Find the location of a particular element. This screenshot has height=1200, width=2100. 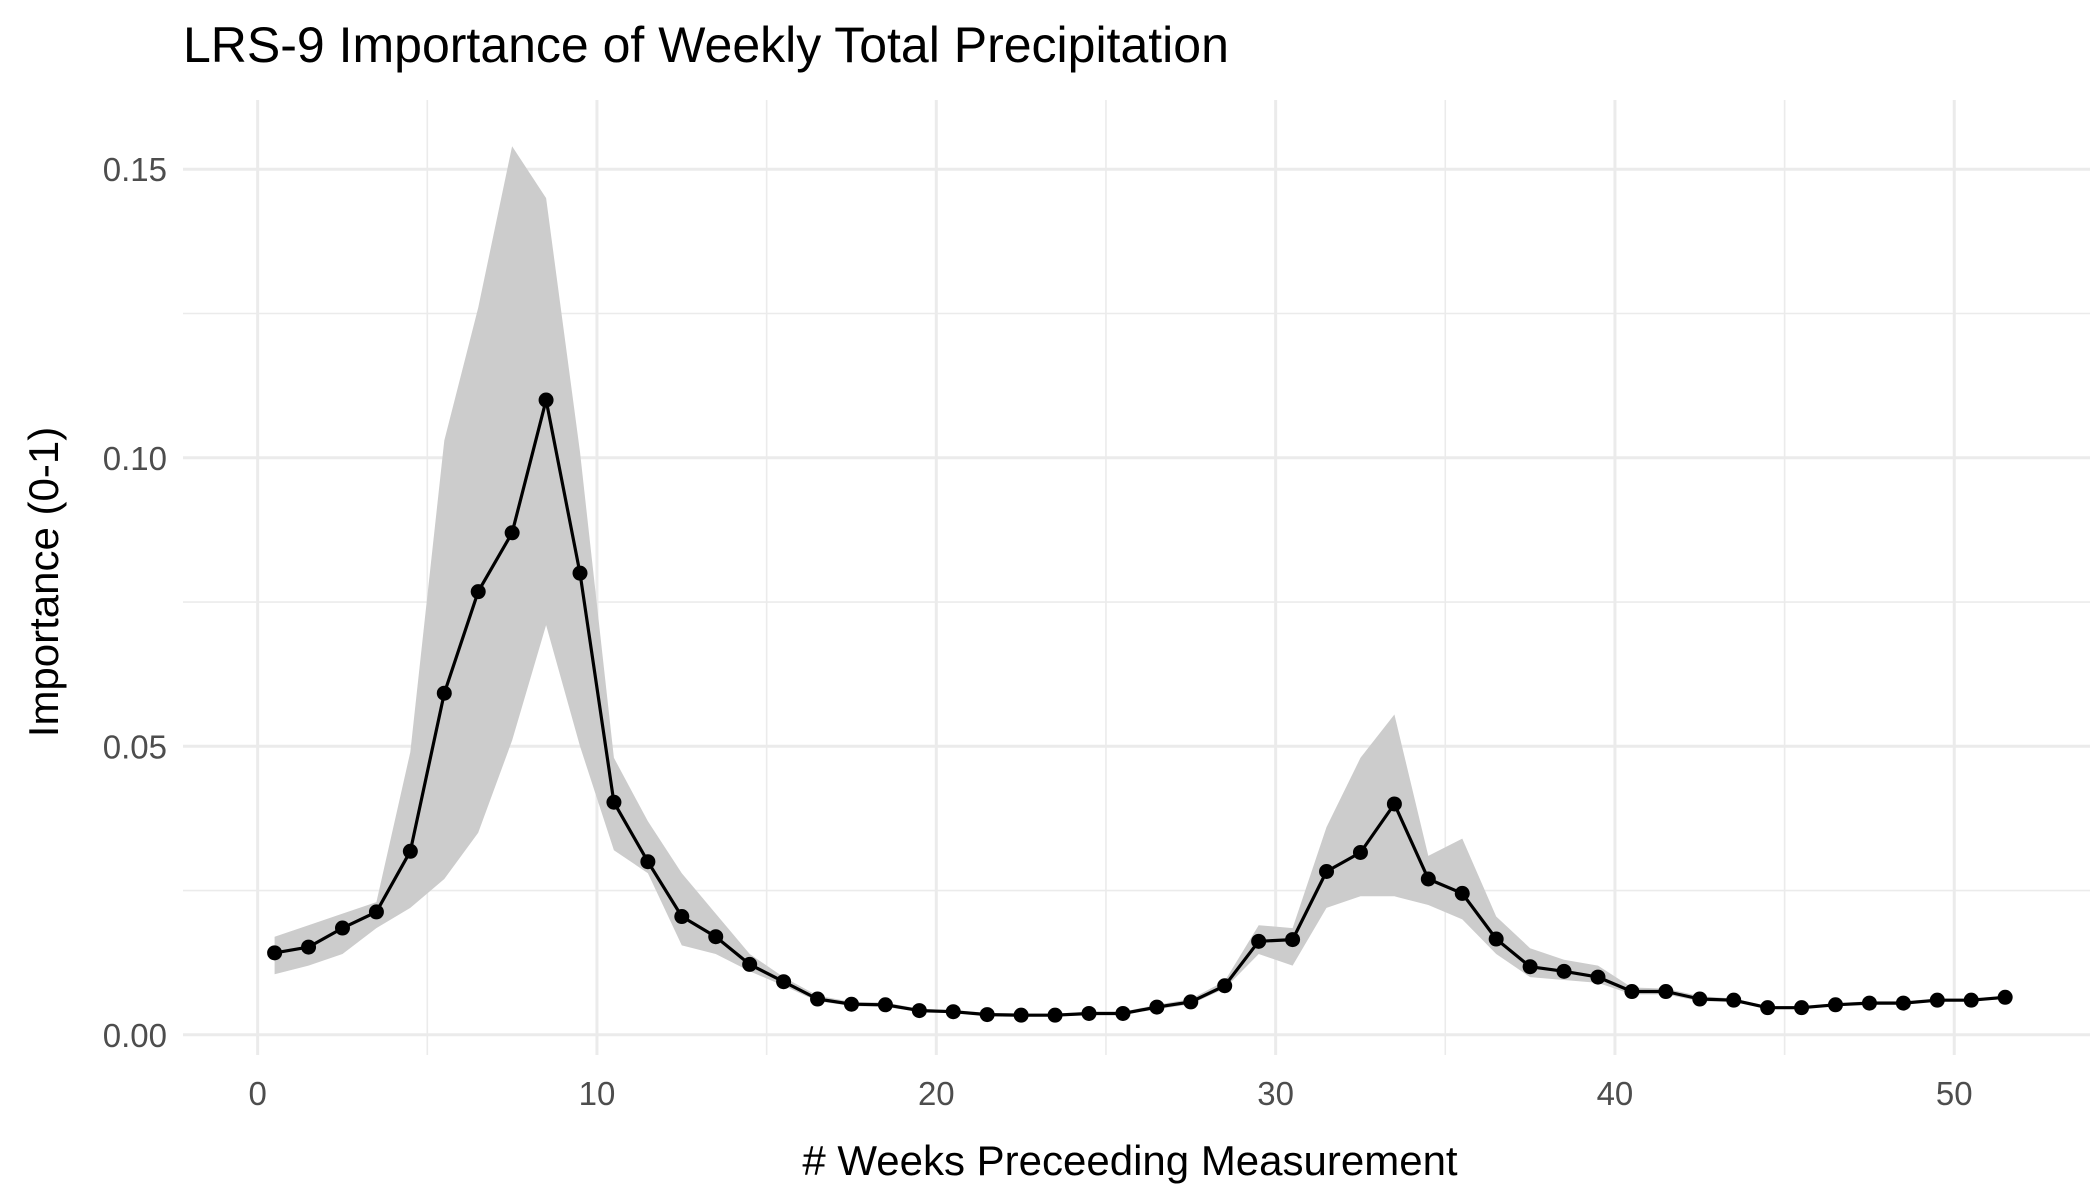

y-tick-label: 0.15 is located at coordinates (135, 169).